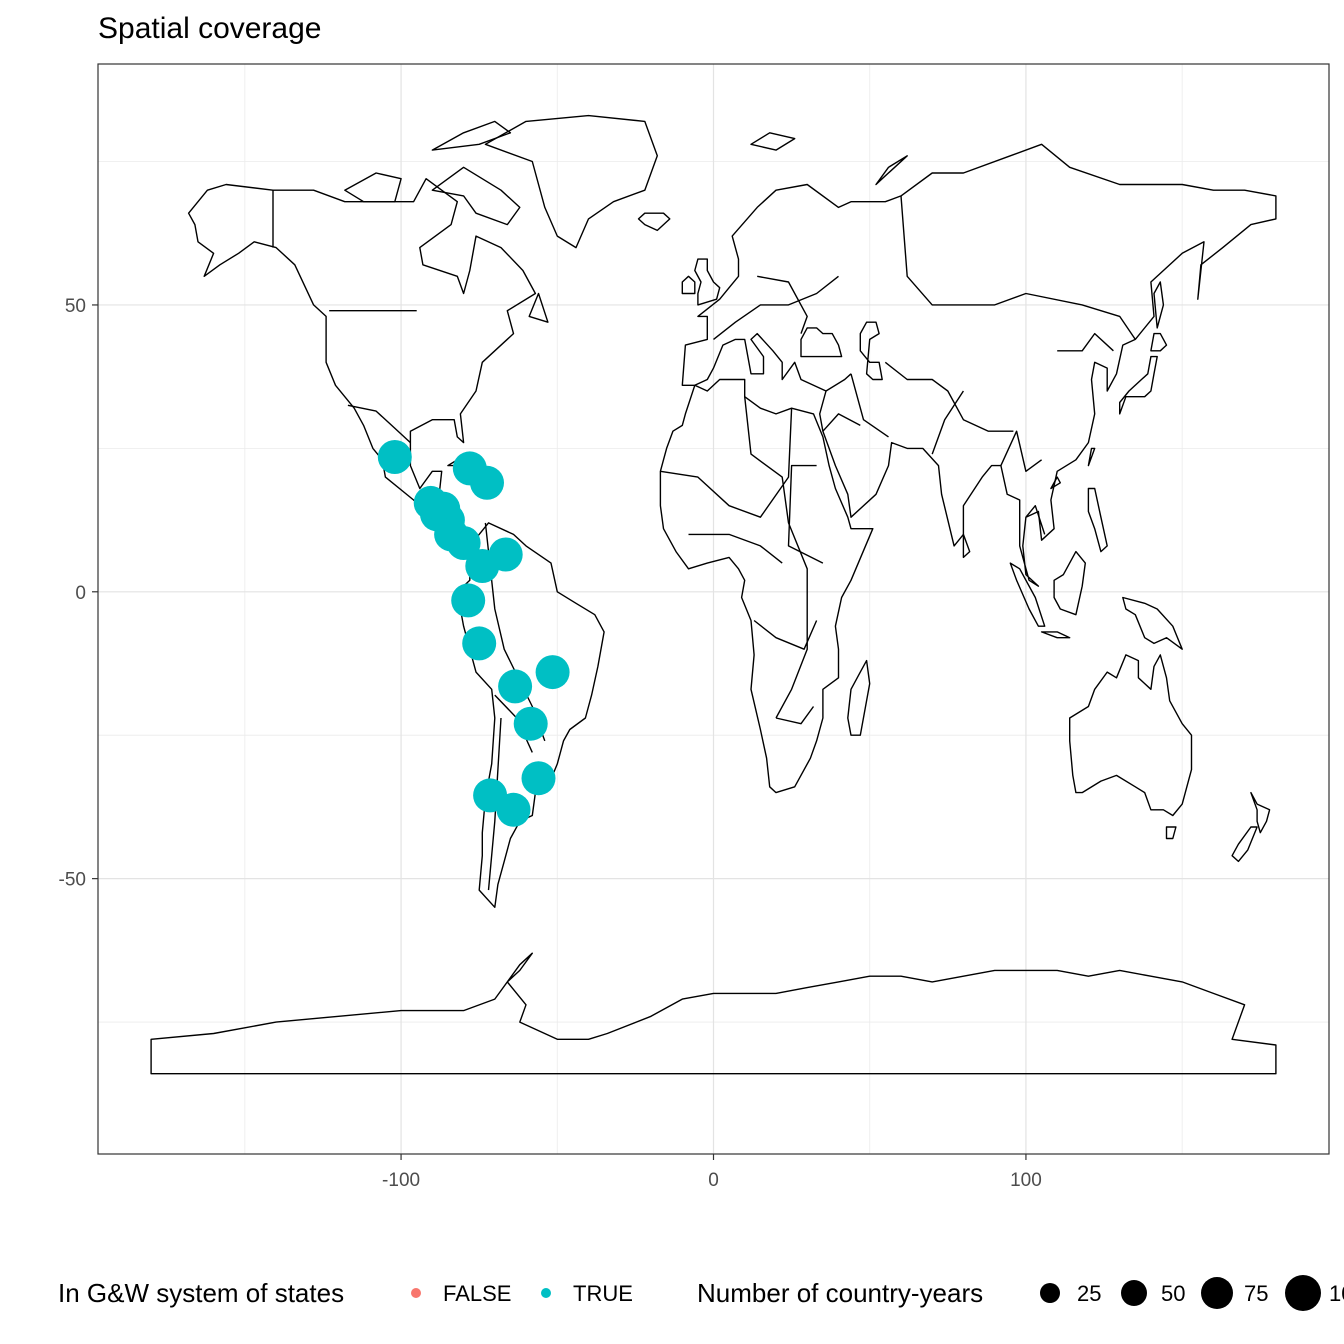 The image size is (1344, 1344). What do you see at coordinates (707, 282) in the screenshot?
I see `land-britain` at bounding box center [707, 282].